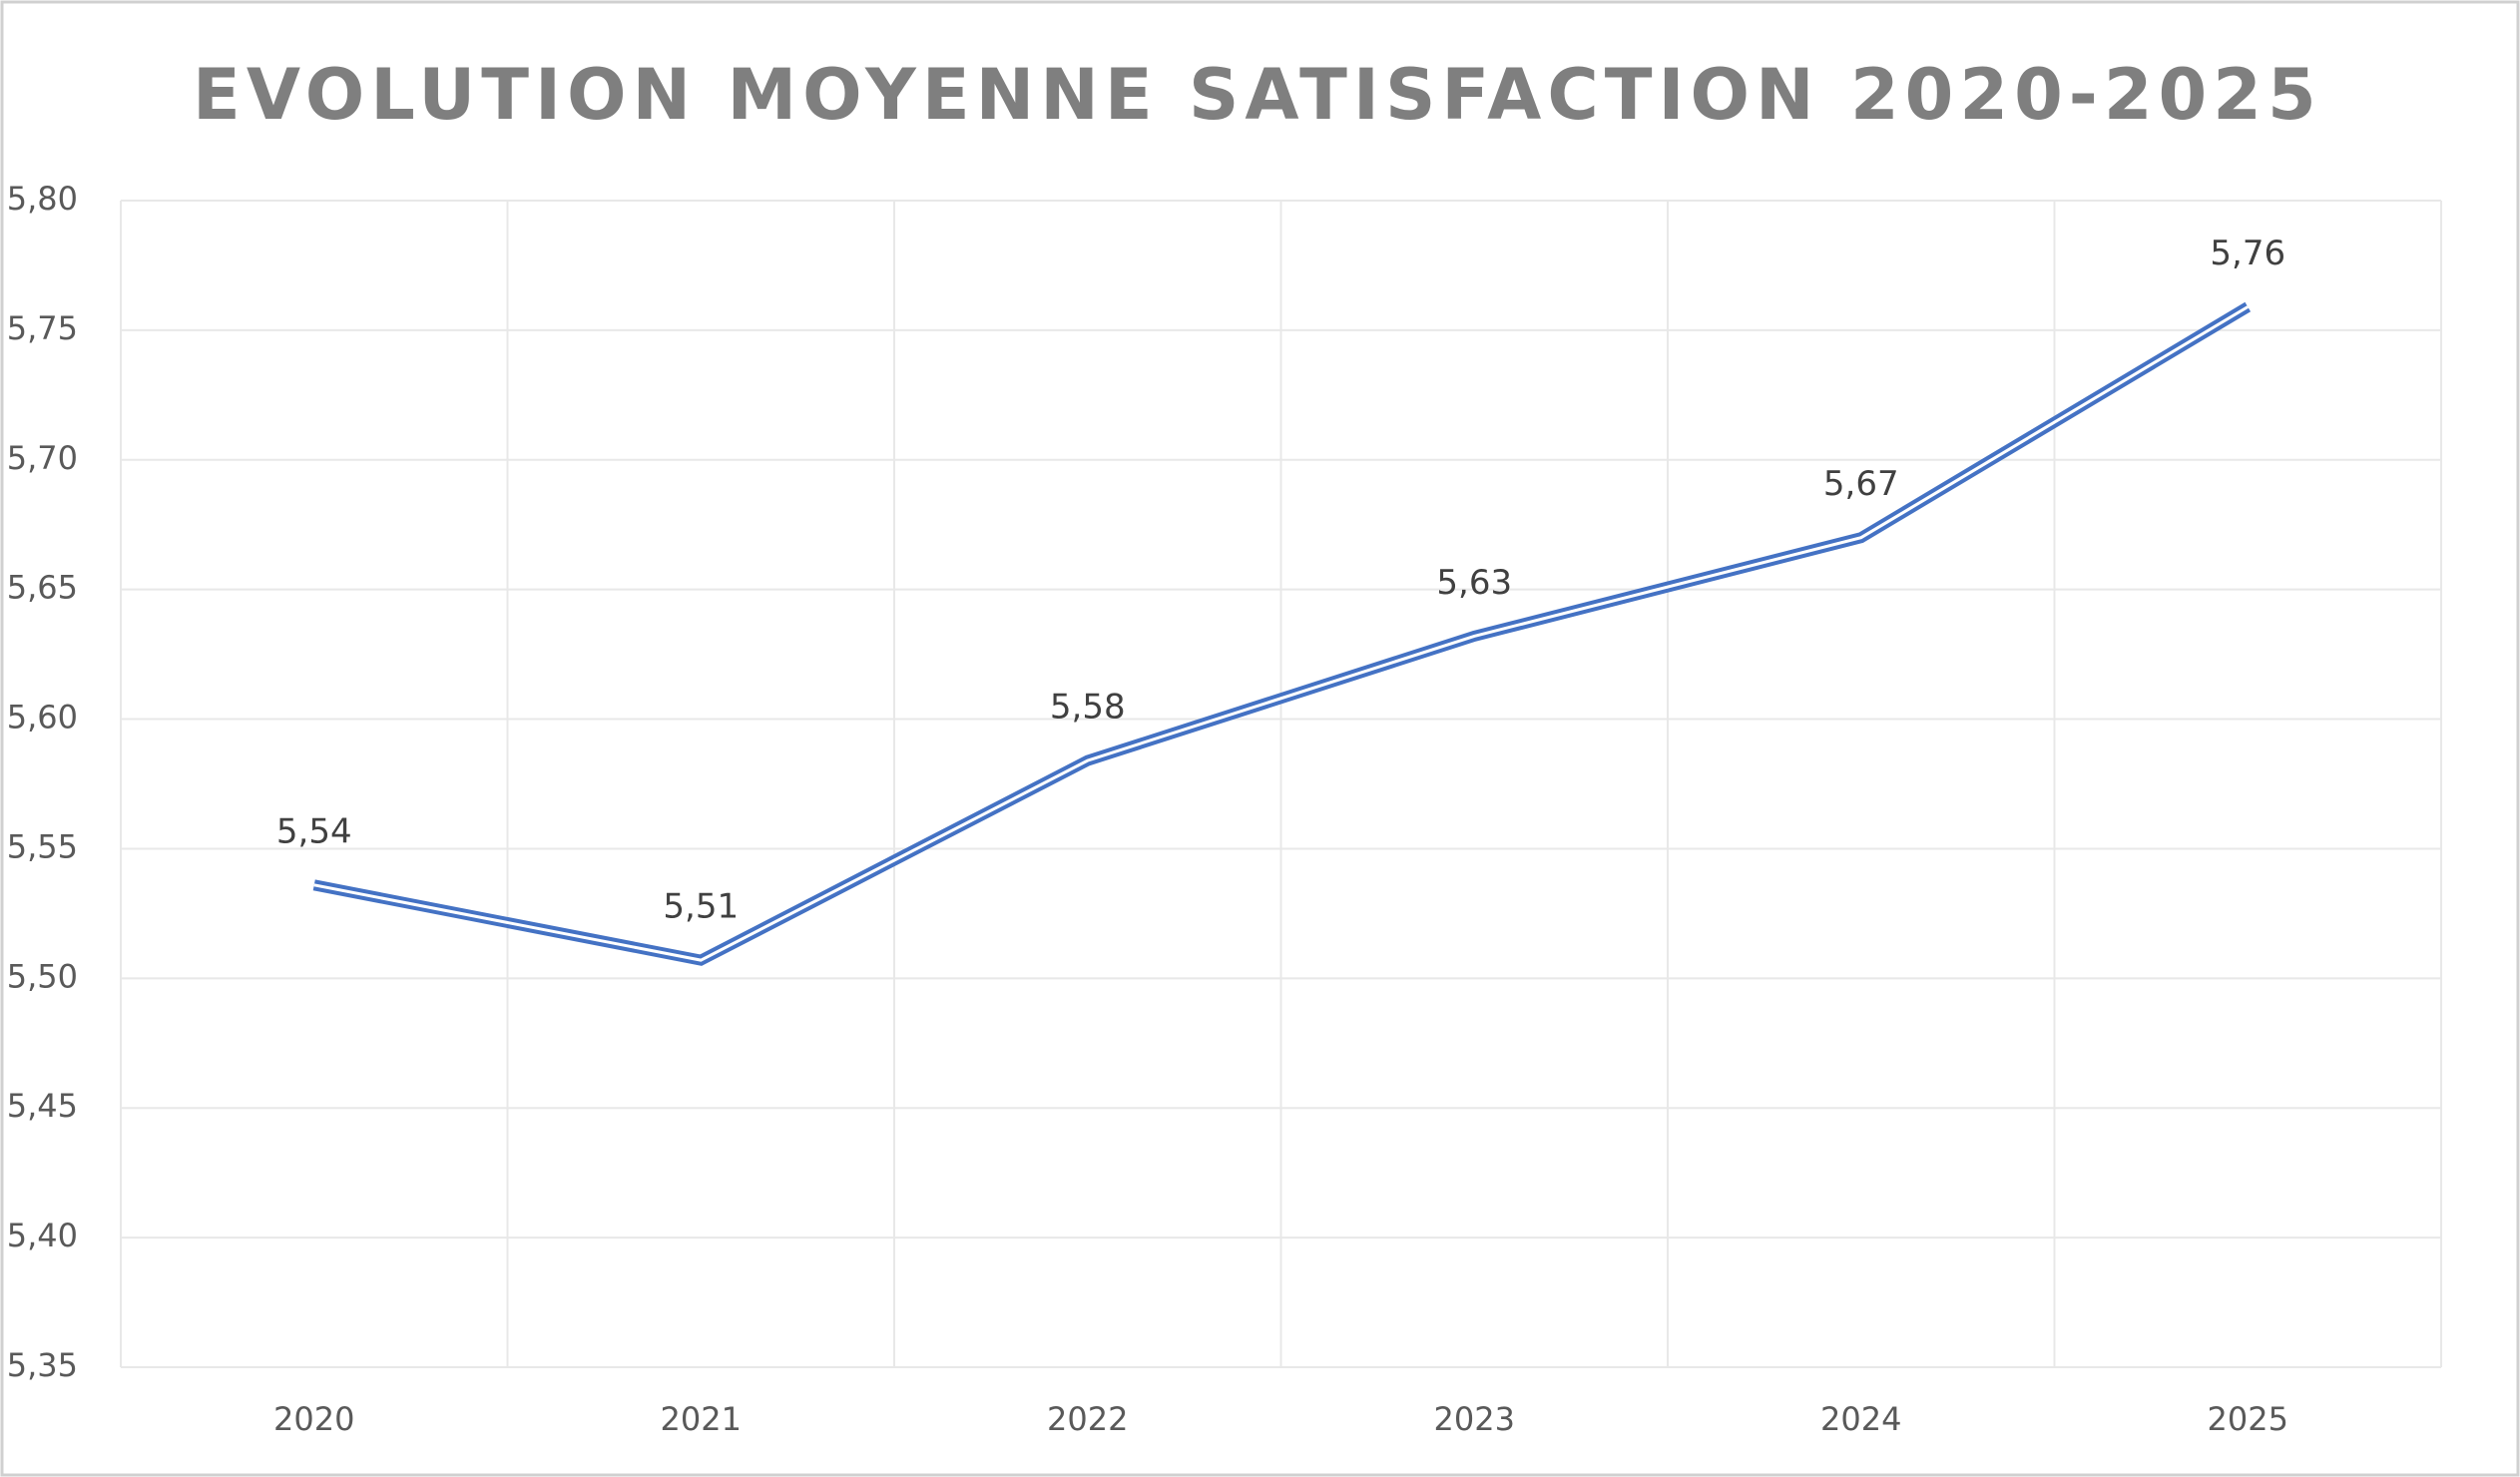 This screenshot has width=2520, height=1477. I want to click on y-tick-label: 5,55, so click(42, 846).